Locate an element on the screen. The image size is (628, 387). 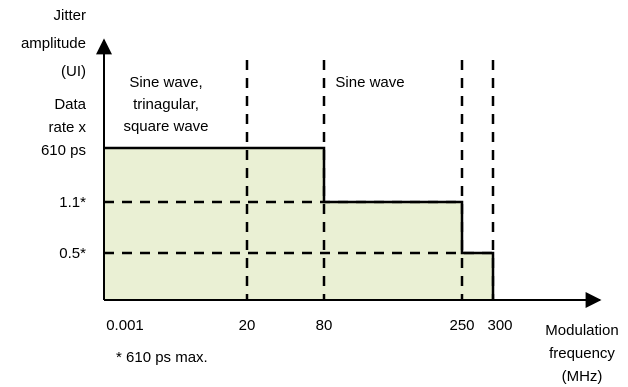
region-label-line: trinagular, is located at coordinates (166, 104).